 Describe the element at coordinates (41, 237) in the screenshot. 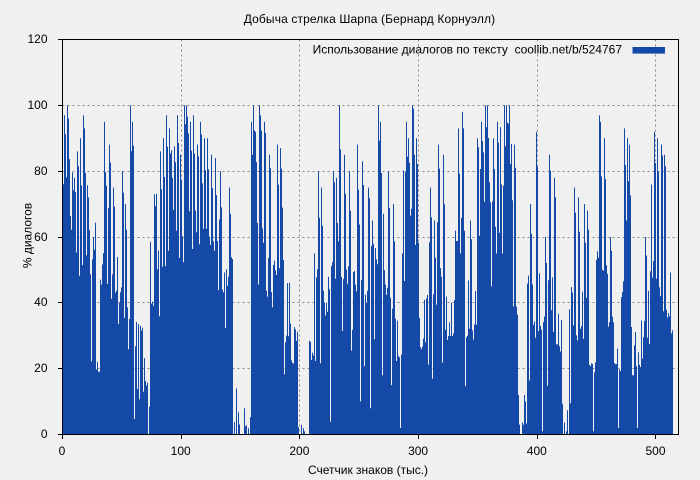

I see `svg-text: 60` at that location.